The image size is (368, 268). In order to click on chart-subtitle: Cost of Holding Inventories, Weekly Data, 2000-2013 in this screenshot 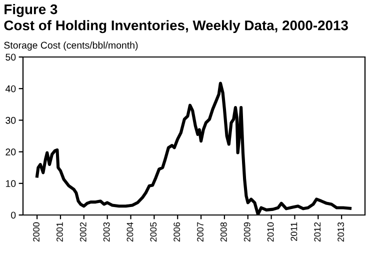, I will do `click(176, 27)`.